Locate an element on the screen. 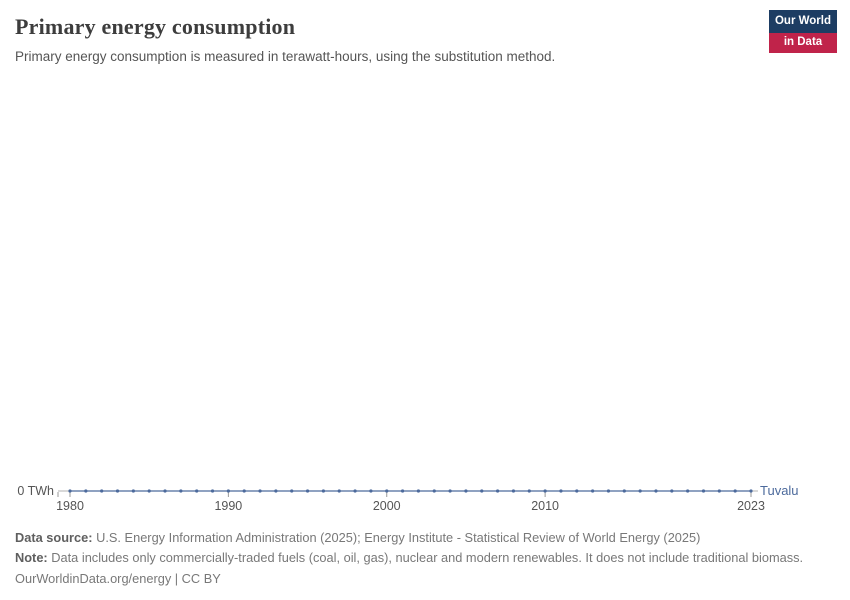 Image resolution: width=850 pixels, height=600 pixels. x-tick-label: 1980 is located at coordinates (70, 506).